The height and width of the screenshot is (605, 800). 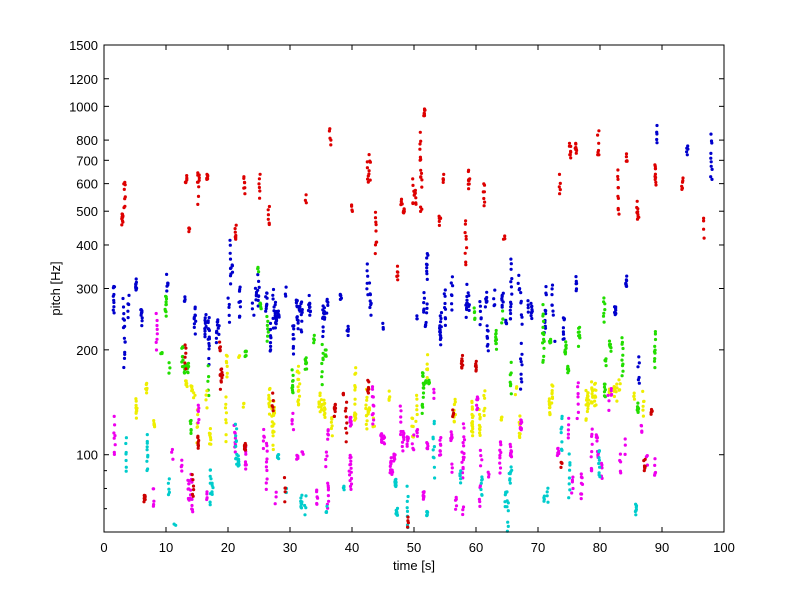 What do you see at coordinates (166, 547) in the screenshot?
I see `x-tick-label: 10` at bounding box center [166, 547].